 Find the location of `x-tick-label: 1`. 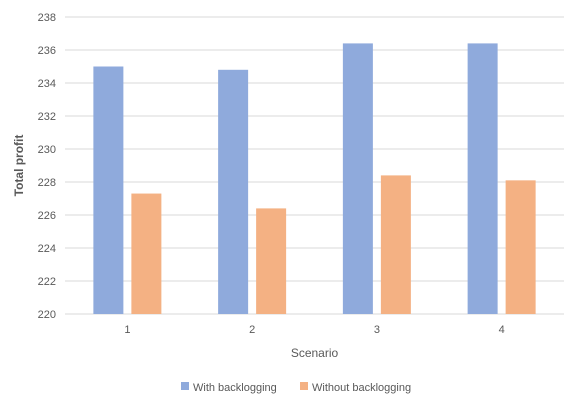

x-tick-label: 1 is located at coordinates (127, 330).